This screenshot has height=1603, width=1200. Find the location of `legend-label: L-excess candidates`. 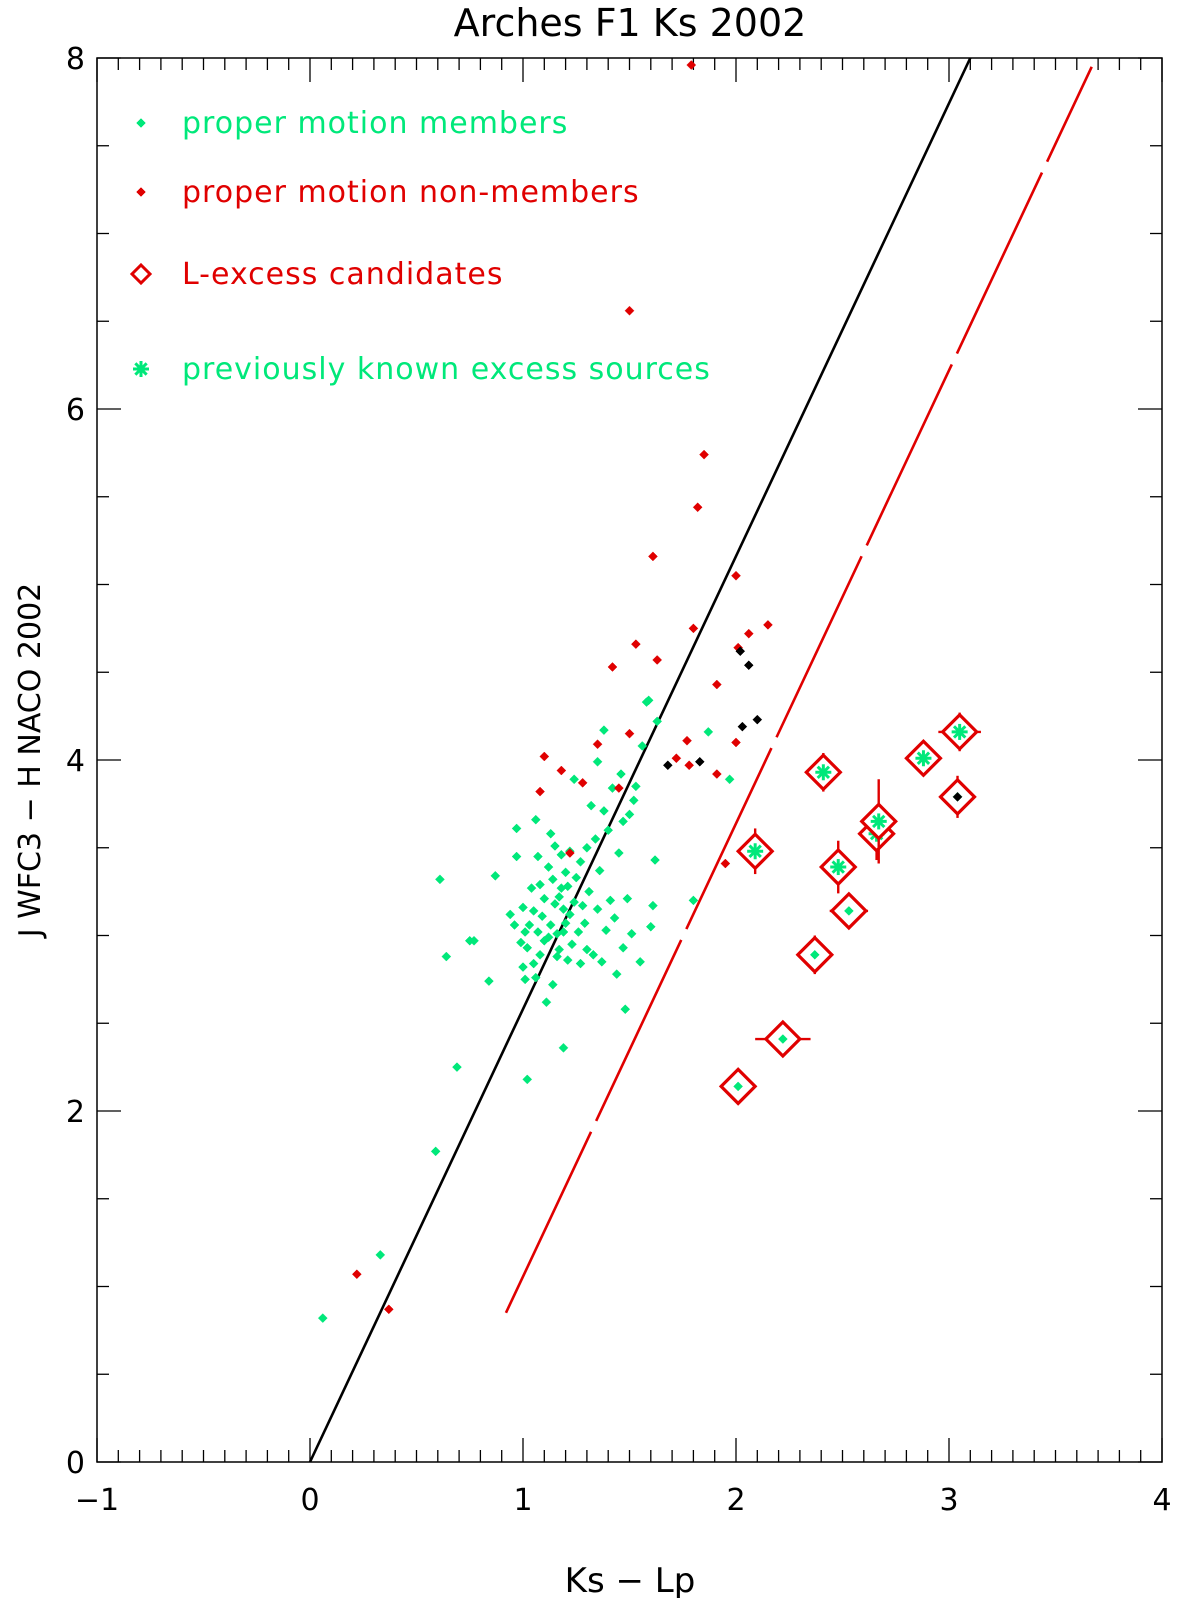

legend-label: L-excess candidates is located at coordinates (342, 274).